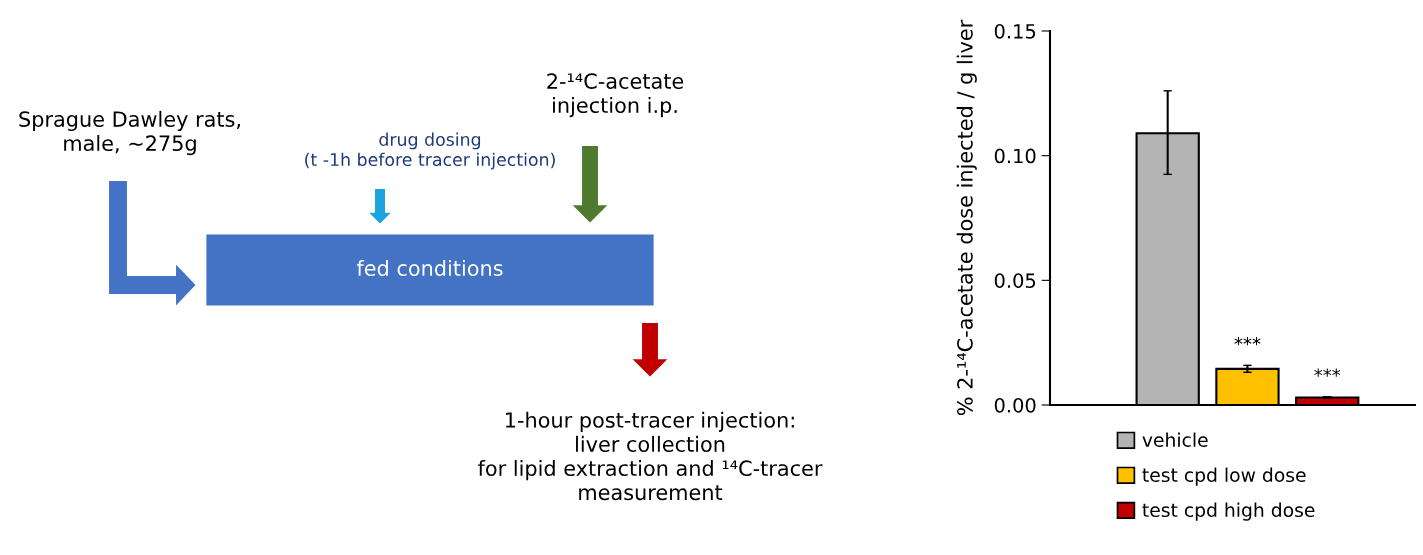 The height and width of the screenshot is (555, 1423). I want to click on y-tick-label: 0.05, so click(1015, 280).